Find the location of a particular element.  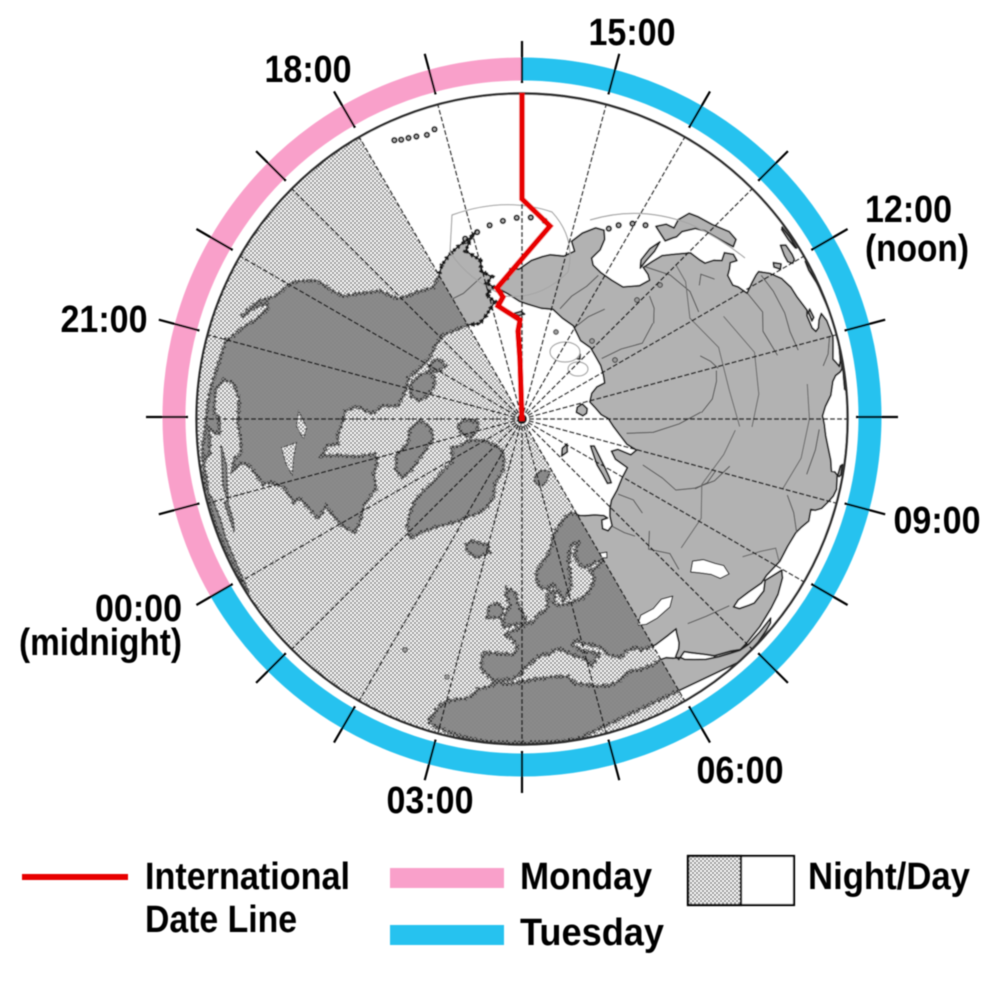

svg-text: 06:00 is located at coordinates (740, 771).